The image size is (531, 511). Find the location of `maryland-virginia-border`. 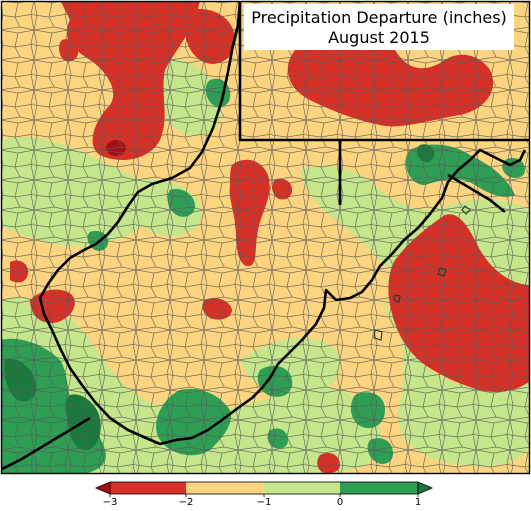

maryland-virginia-border is located at coordinates (422, 177).